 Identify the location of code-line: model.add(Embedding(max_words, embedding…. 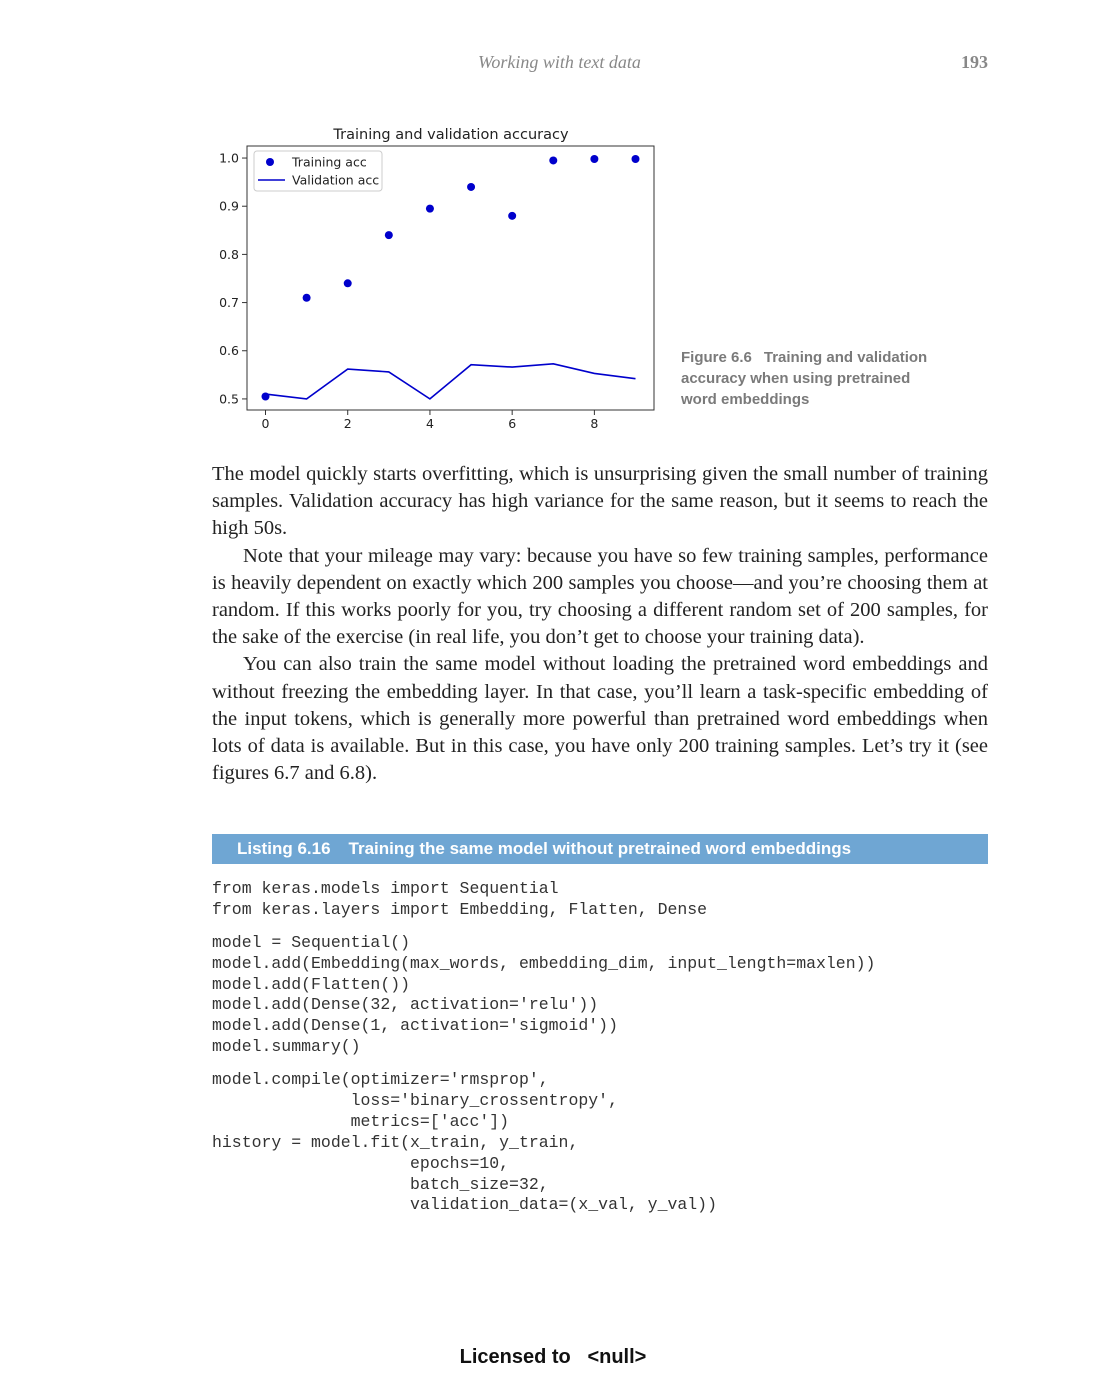
(544, 963).